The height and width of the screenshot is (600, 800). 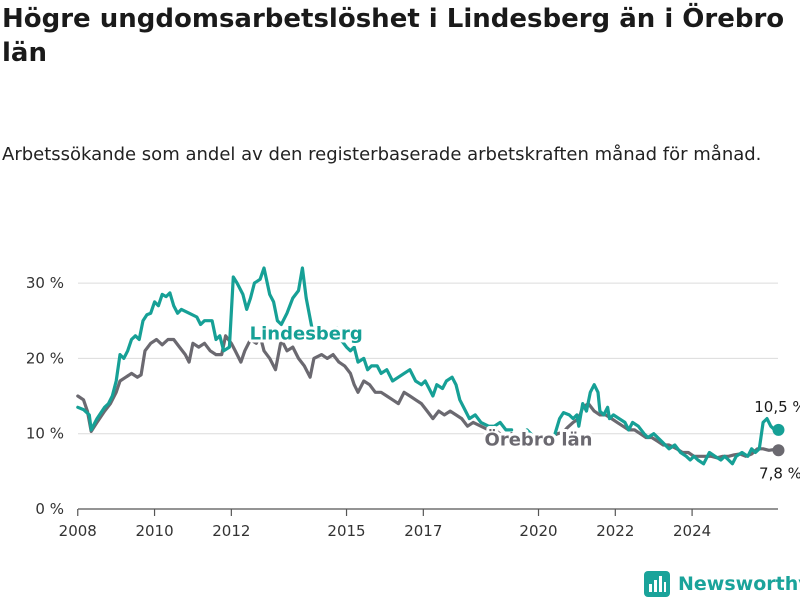 I want to click on series-label-orebro-lan: Örebro län, so click(x=539, y=440).